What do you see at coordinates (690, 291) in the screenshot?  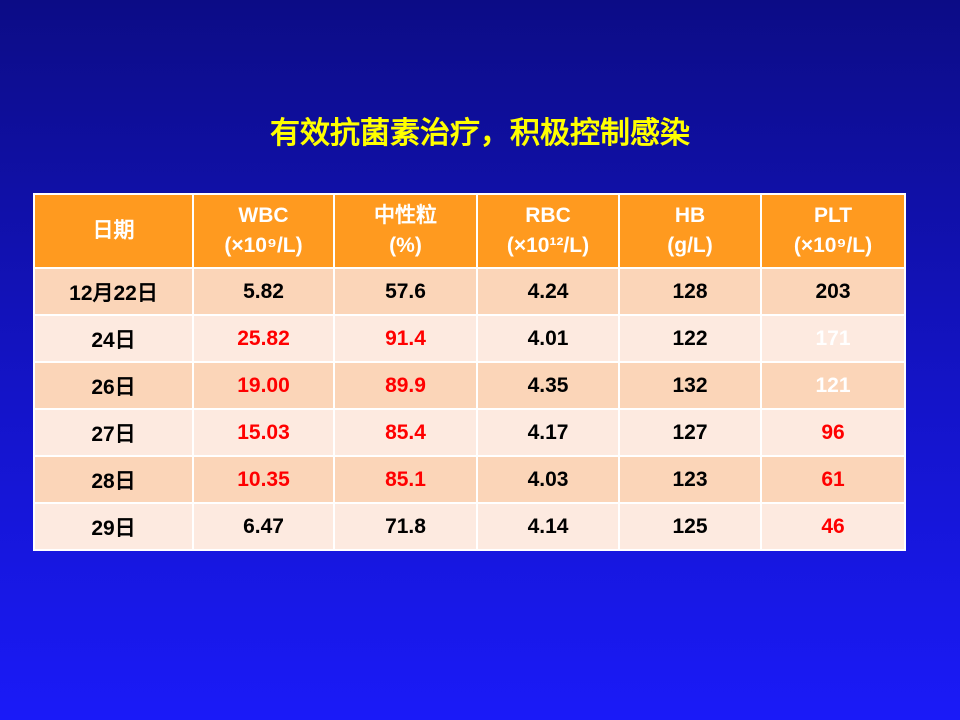 I see `table-cell: 128` at bounding box center [690, 291].